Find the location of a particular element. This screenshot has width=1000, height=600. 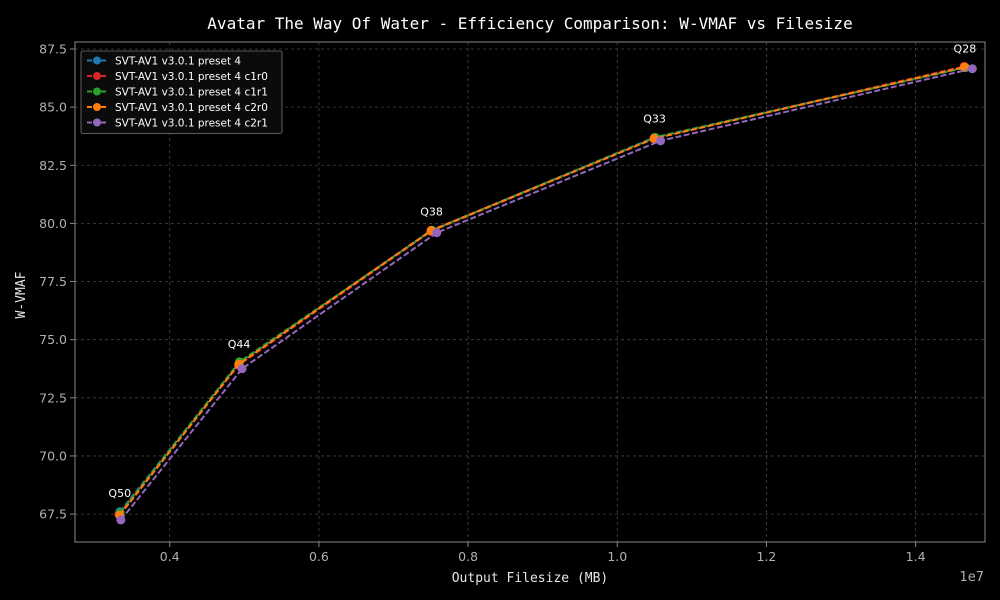

x-tick-label: 0.4 is located at coordinates (170, 556).